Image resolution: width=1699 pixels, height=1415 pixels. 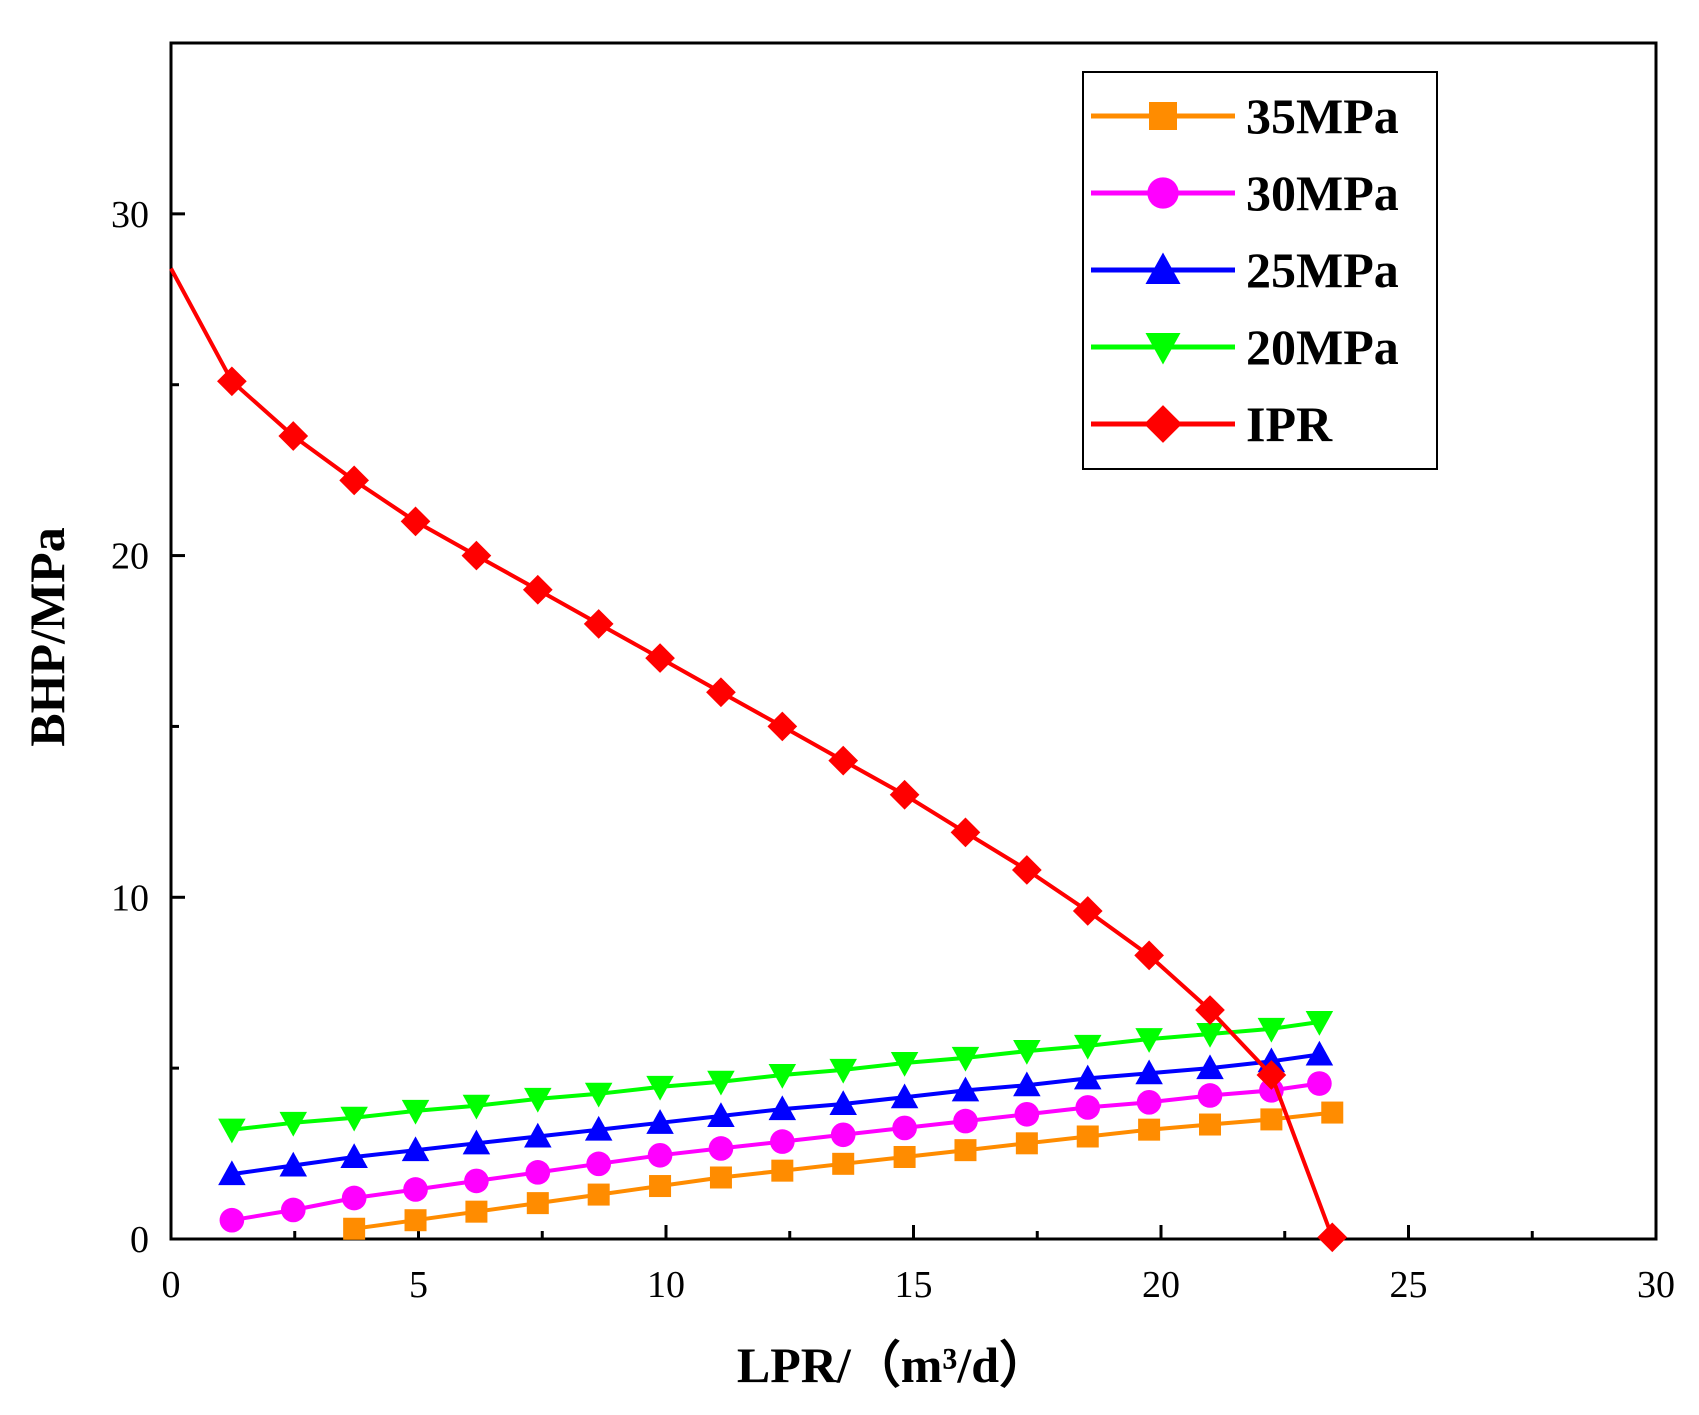 I want to click on legend-item: 25MPa, so click(x=1245, y=270).